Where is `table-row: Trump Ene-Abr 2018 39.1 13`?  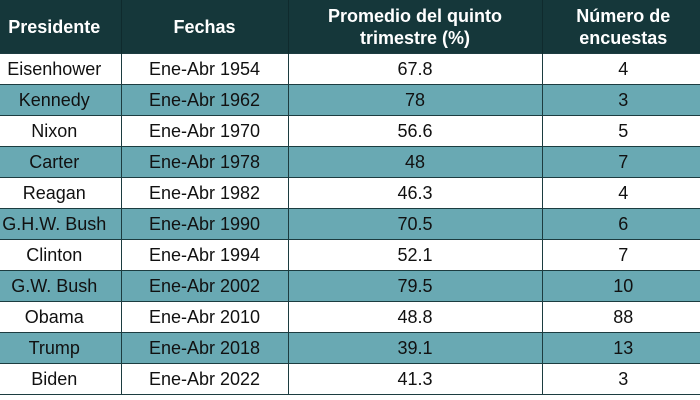 table-row: Trump Ene-Abr 2018 39.1 13 is located at coordinates (350, 348).